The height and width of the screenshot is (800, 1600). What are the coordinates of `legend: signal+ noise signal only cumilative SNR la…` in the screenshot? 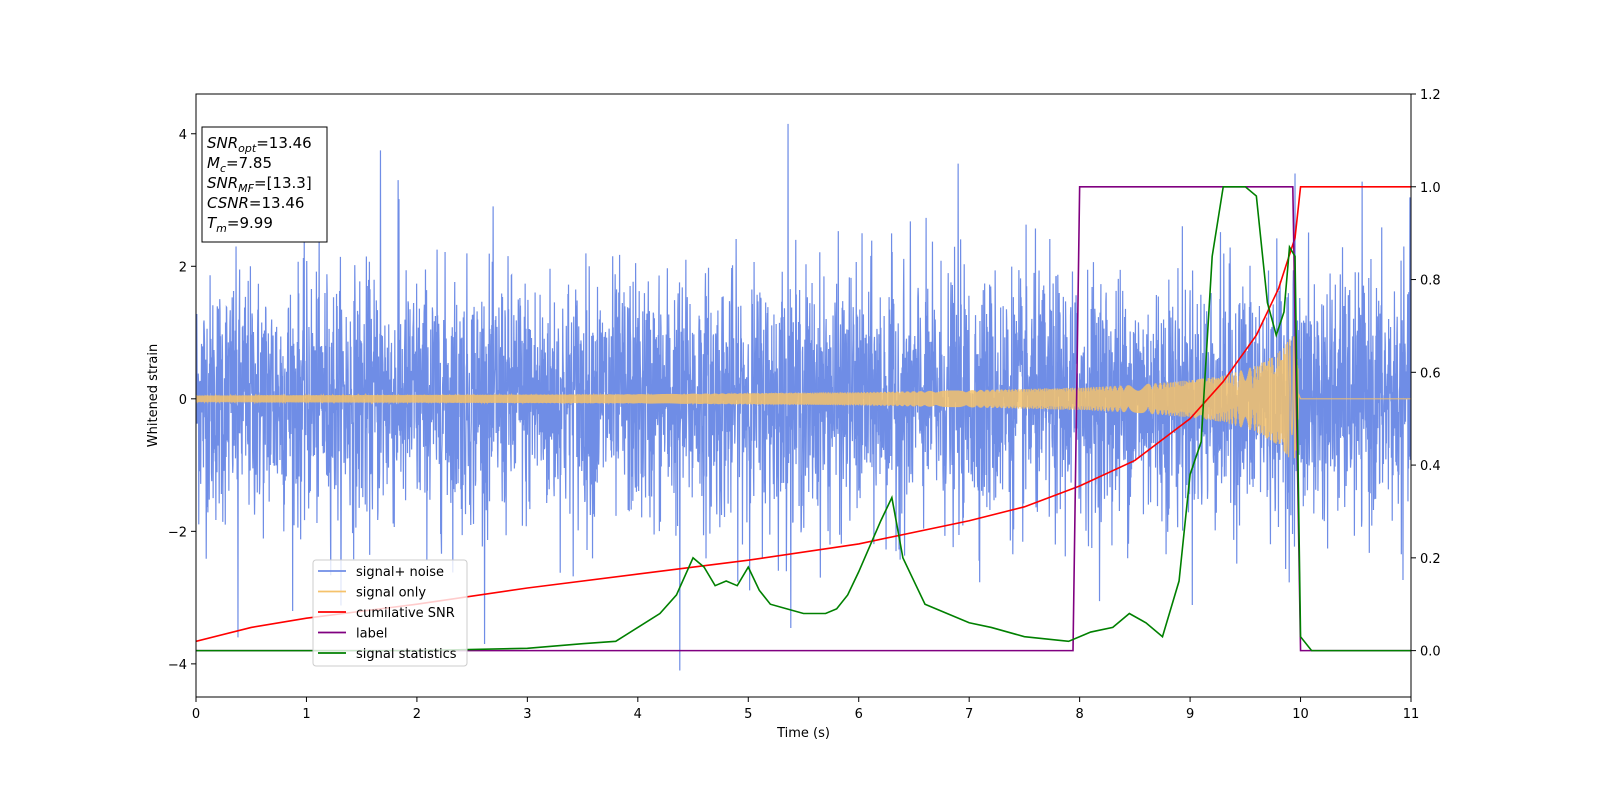 It's located at (390, 613).